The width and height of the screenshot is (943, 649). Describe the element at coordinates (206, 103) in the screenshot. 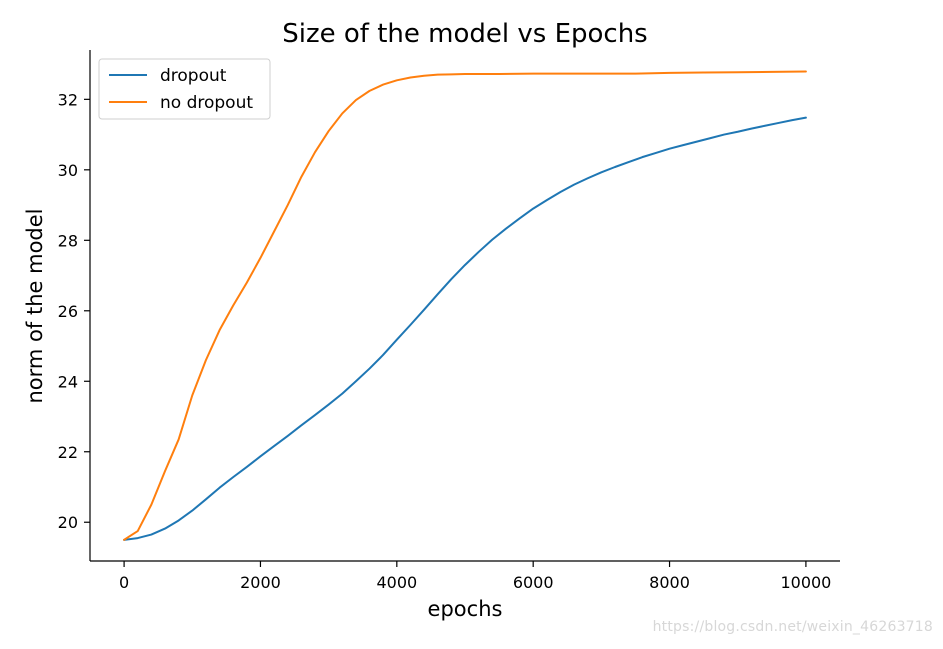

I see `legend-label-no-dropout: no dropout` at that location.